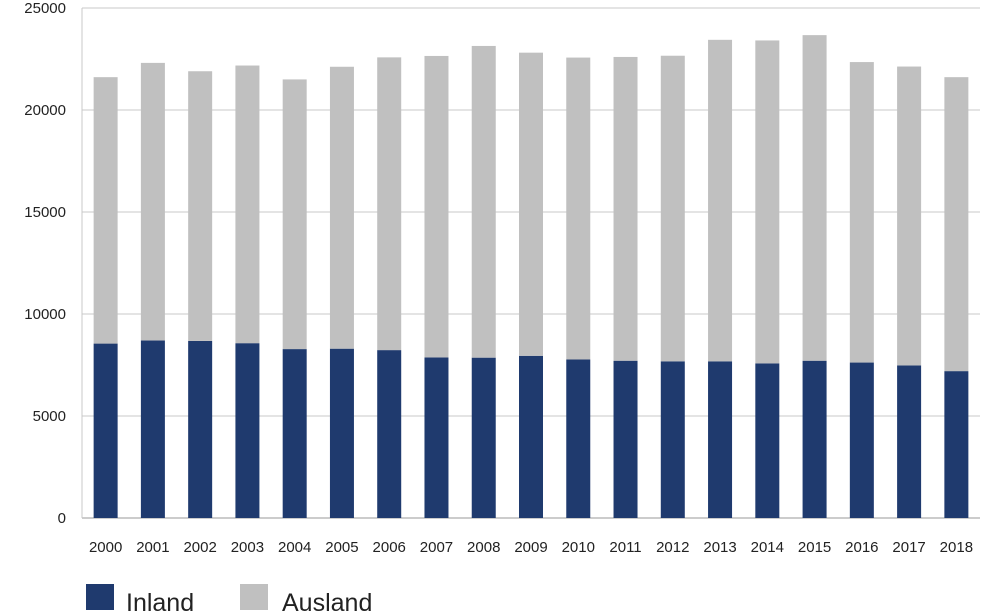 This screenshot has height=616, width=986. I want to click on bar-inland-2017, so click(909, 441).